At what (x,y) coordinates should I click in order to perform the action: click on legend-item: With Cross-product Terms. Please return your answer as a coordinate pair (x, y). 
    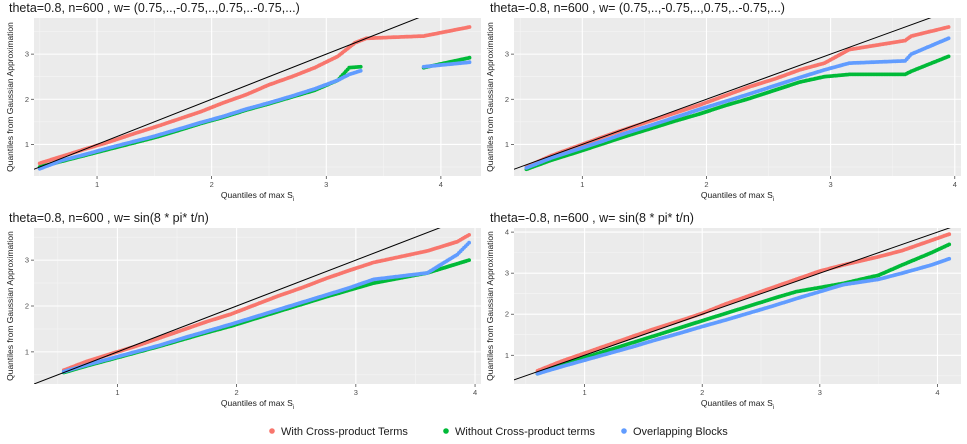
    Looking at the image, I should click on (338, 432).